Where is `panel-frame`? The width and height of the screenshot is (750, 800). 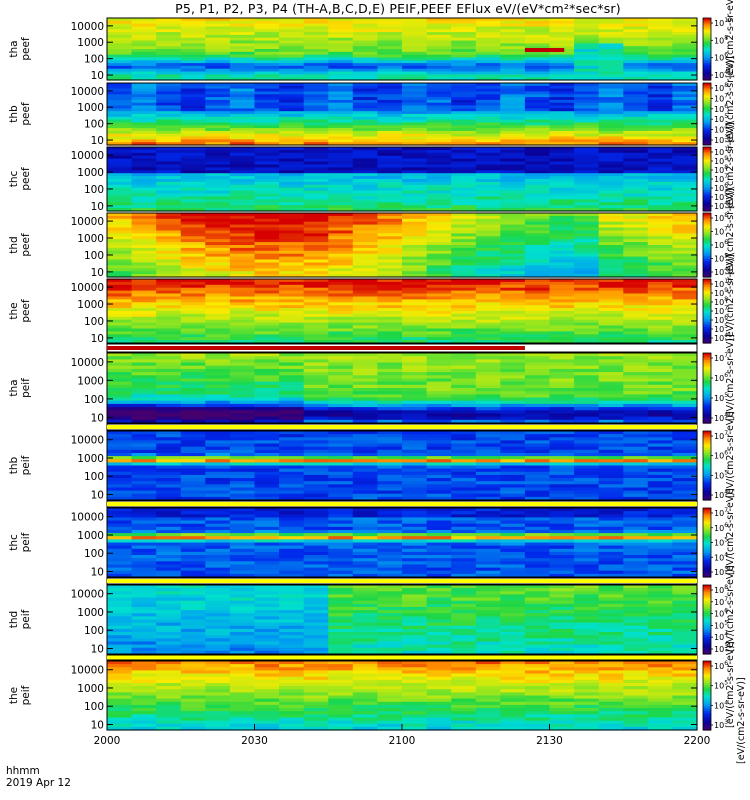 panel-frame is located at coordinates (402, 179).